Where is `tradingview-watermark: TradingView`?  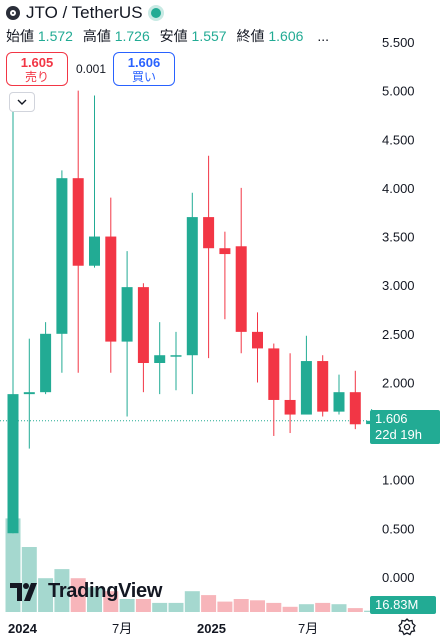
tradingview-watermark: TradingView is located at coordinates (86, 591).